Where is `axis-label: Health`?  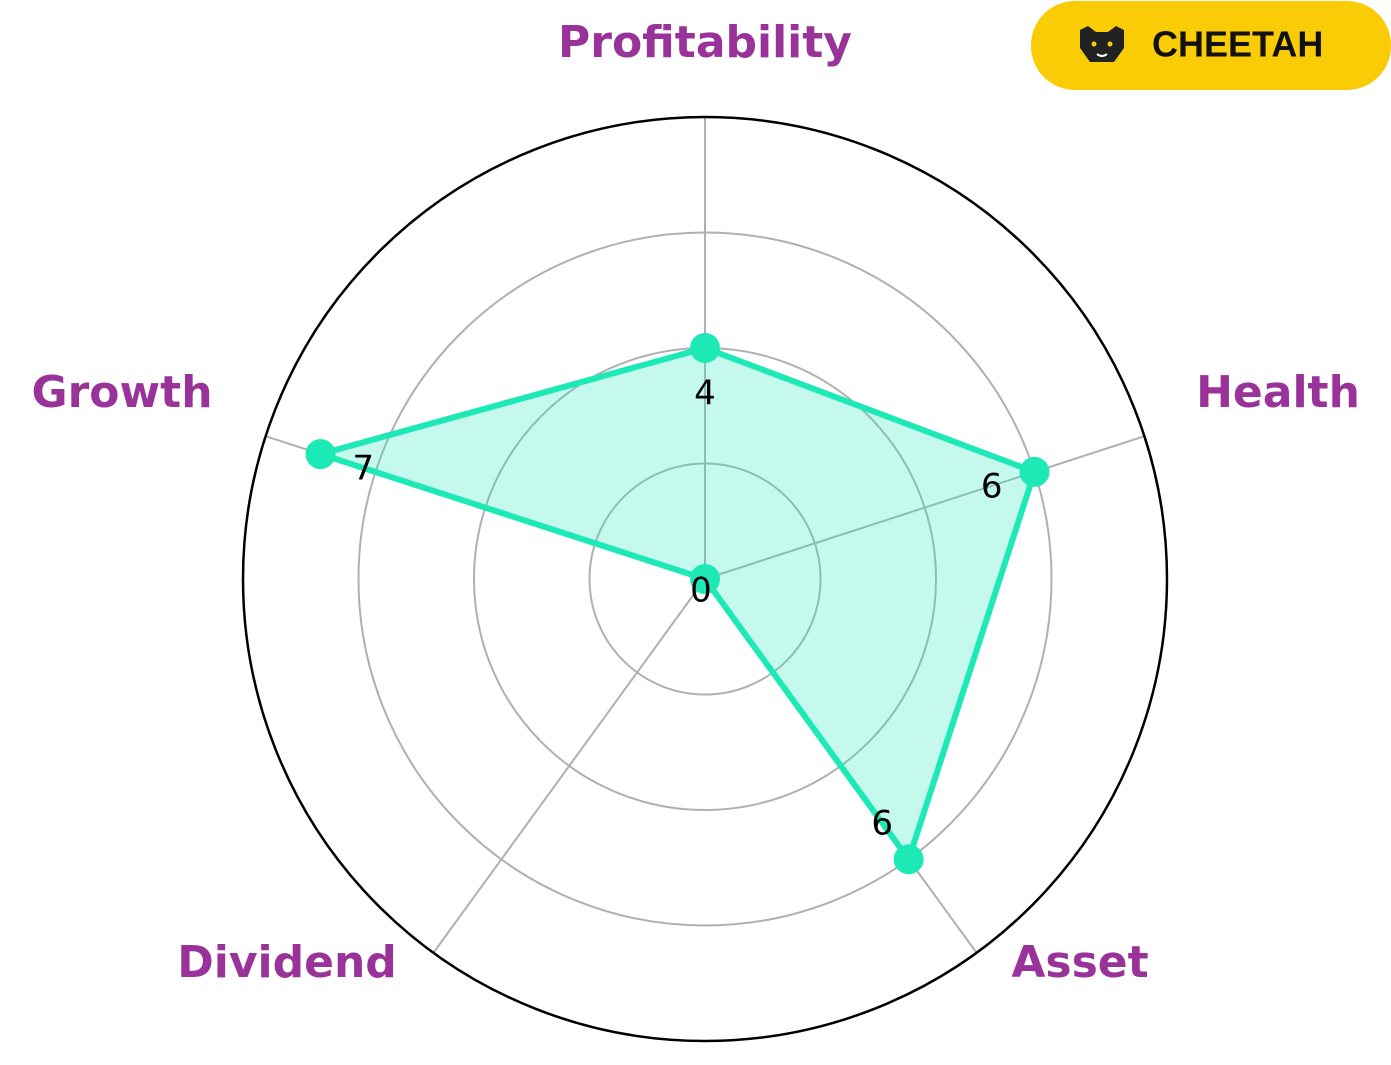 axis-label: Health is located at coordinates (1278, 392).